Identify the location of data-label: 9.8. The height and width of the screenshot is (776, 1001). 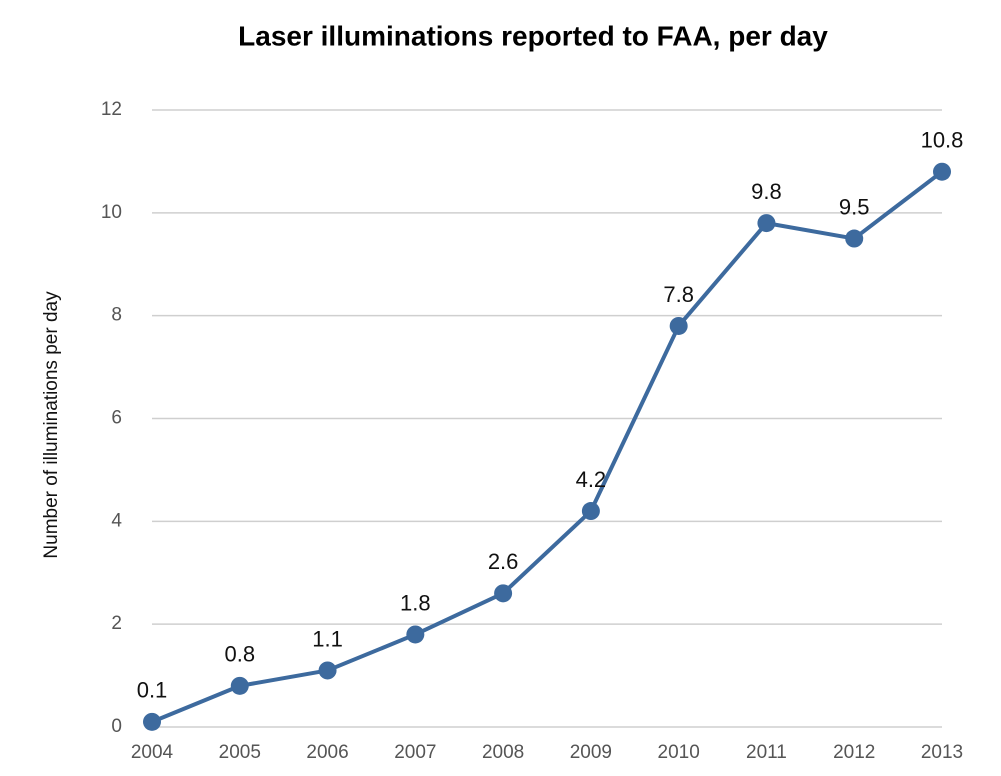
(766, 191).